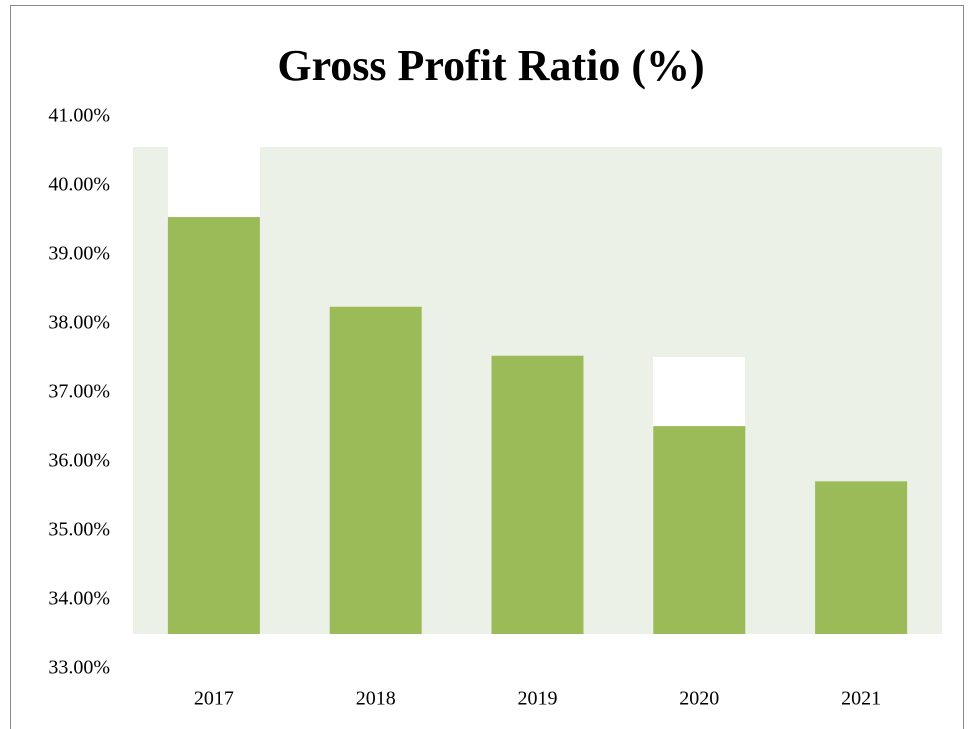 The width and height of the screenshot is (973, 729). I want to click on y-tick-label: 33.00%, so click(79, 668).